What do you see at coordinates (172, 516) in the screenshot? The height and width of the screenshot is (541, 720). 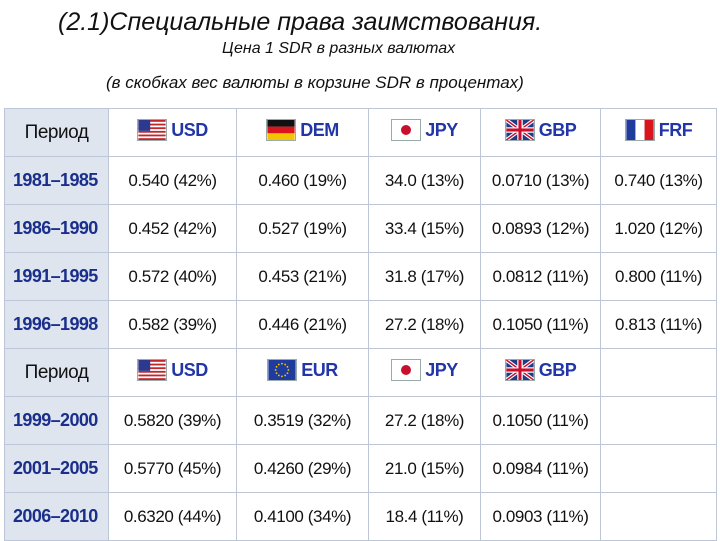 I see `value-cell: 0.6320 (44%)` at bounding box center [172, 516].